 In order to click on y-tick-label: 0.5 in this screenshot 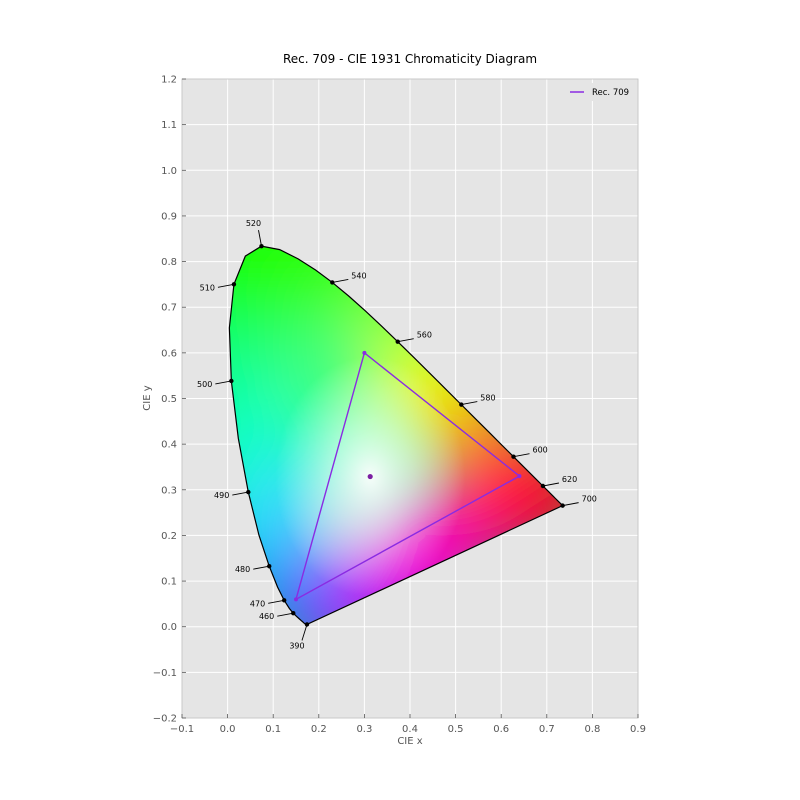, I will do `click(169, 399)`.